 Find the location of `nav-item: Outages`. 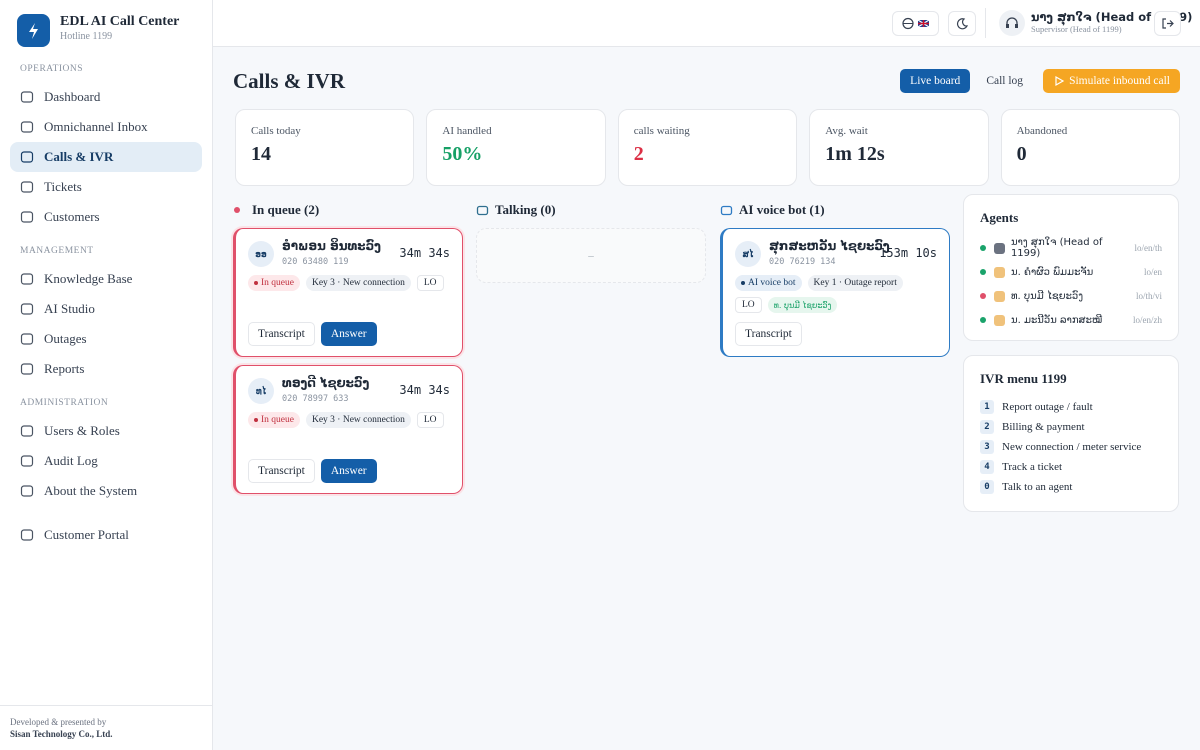

nav-item: Outages is located at coordinates (106, 339).